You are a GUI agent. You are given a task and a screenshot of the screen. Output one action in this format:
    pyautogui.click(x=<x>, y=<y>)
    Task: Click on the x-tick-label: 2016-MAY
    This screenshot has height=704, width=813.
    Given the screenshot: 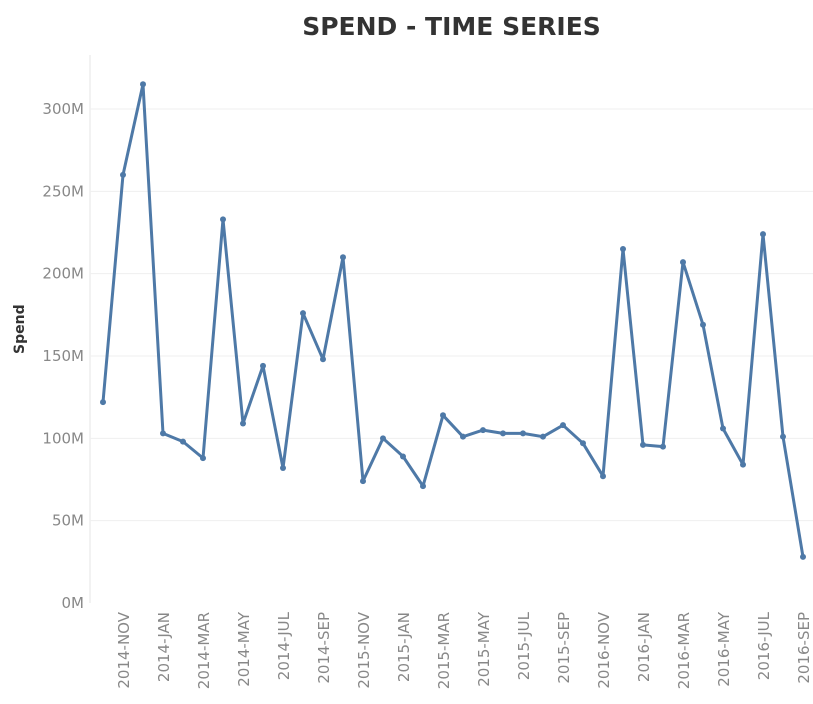 What is the action you would take?
    pyautogui.click(x=724, y=649)
    